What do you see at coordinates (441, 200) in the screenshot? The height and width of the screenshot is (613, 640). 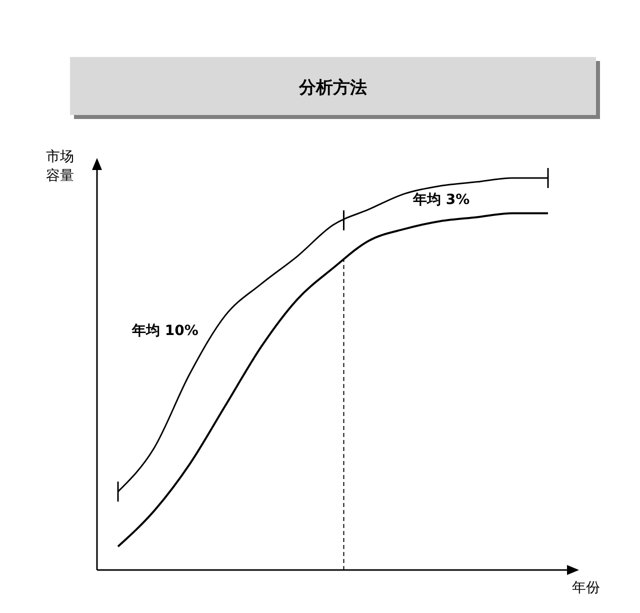 I see `annotation: 年均 3%` at bounding box center [441, 200].